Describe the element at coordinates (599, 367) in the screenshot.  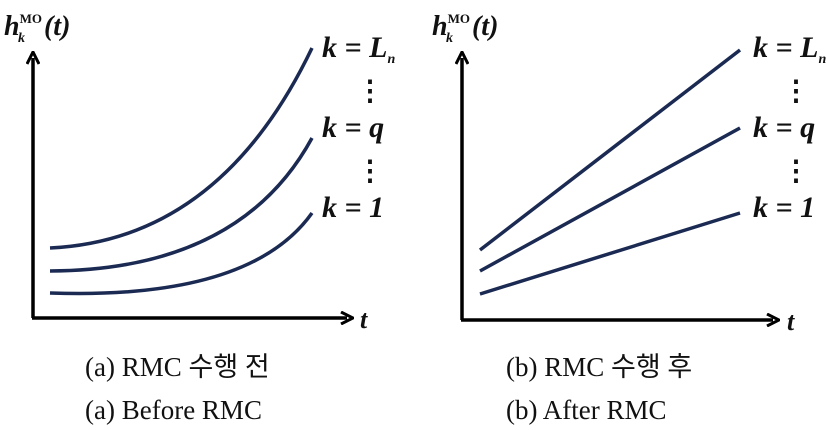
I see `panel-b-caption-ko: (b) RMC 수행 후` at that location.